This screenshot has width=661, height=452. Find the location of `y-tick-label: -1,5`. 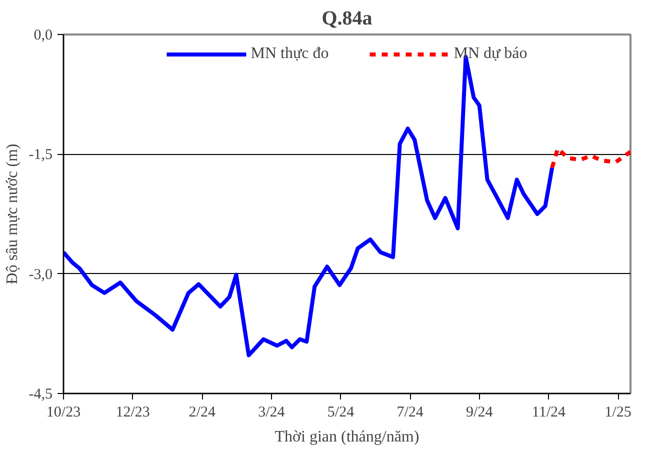

y-tick-label: -1,5 is located at coordinates (40, 155).